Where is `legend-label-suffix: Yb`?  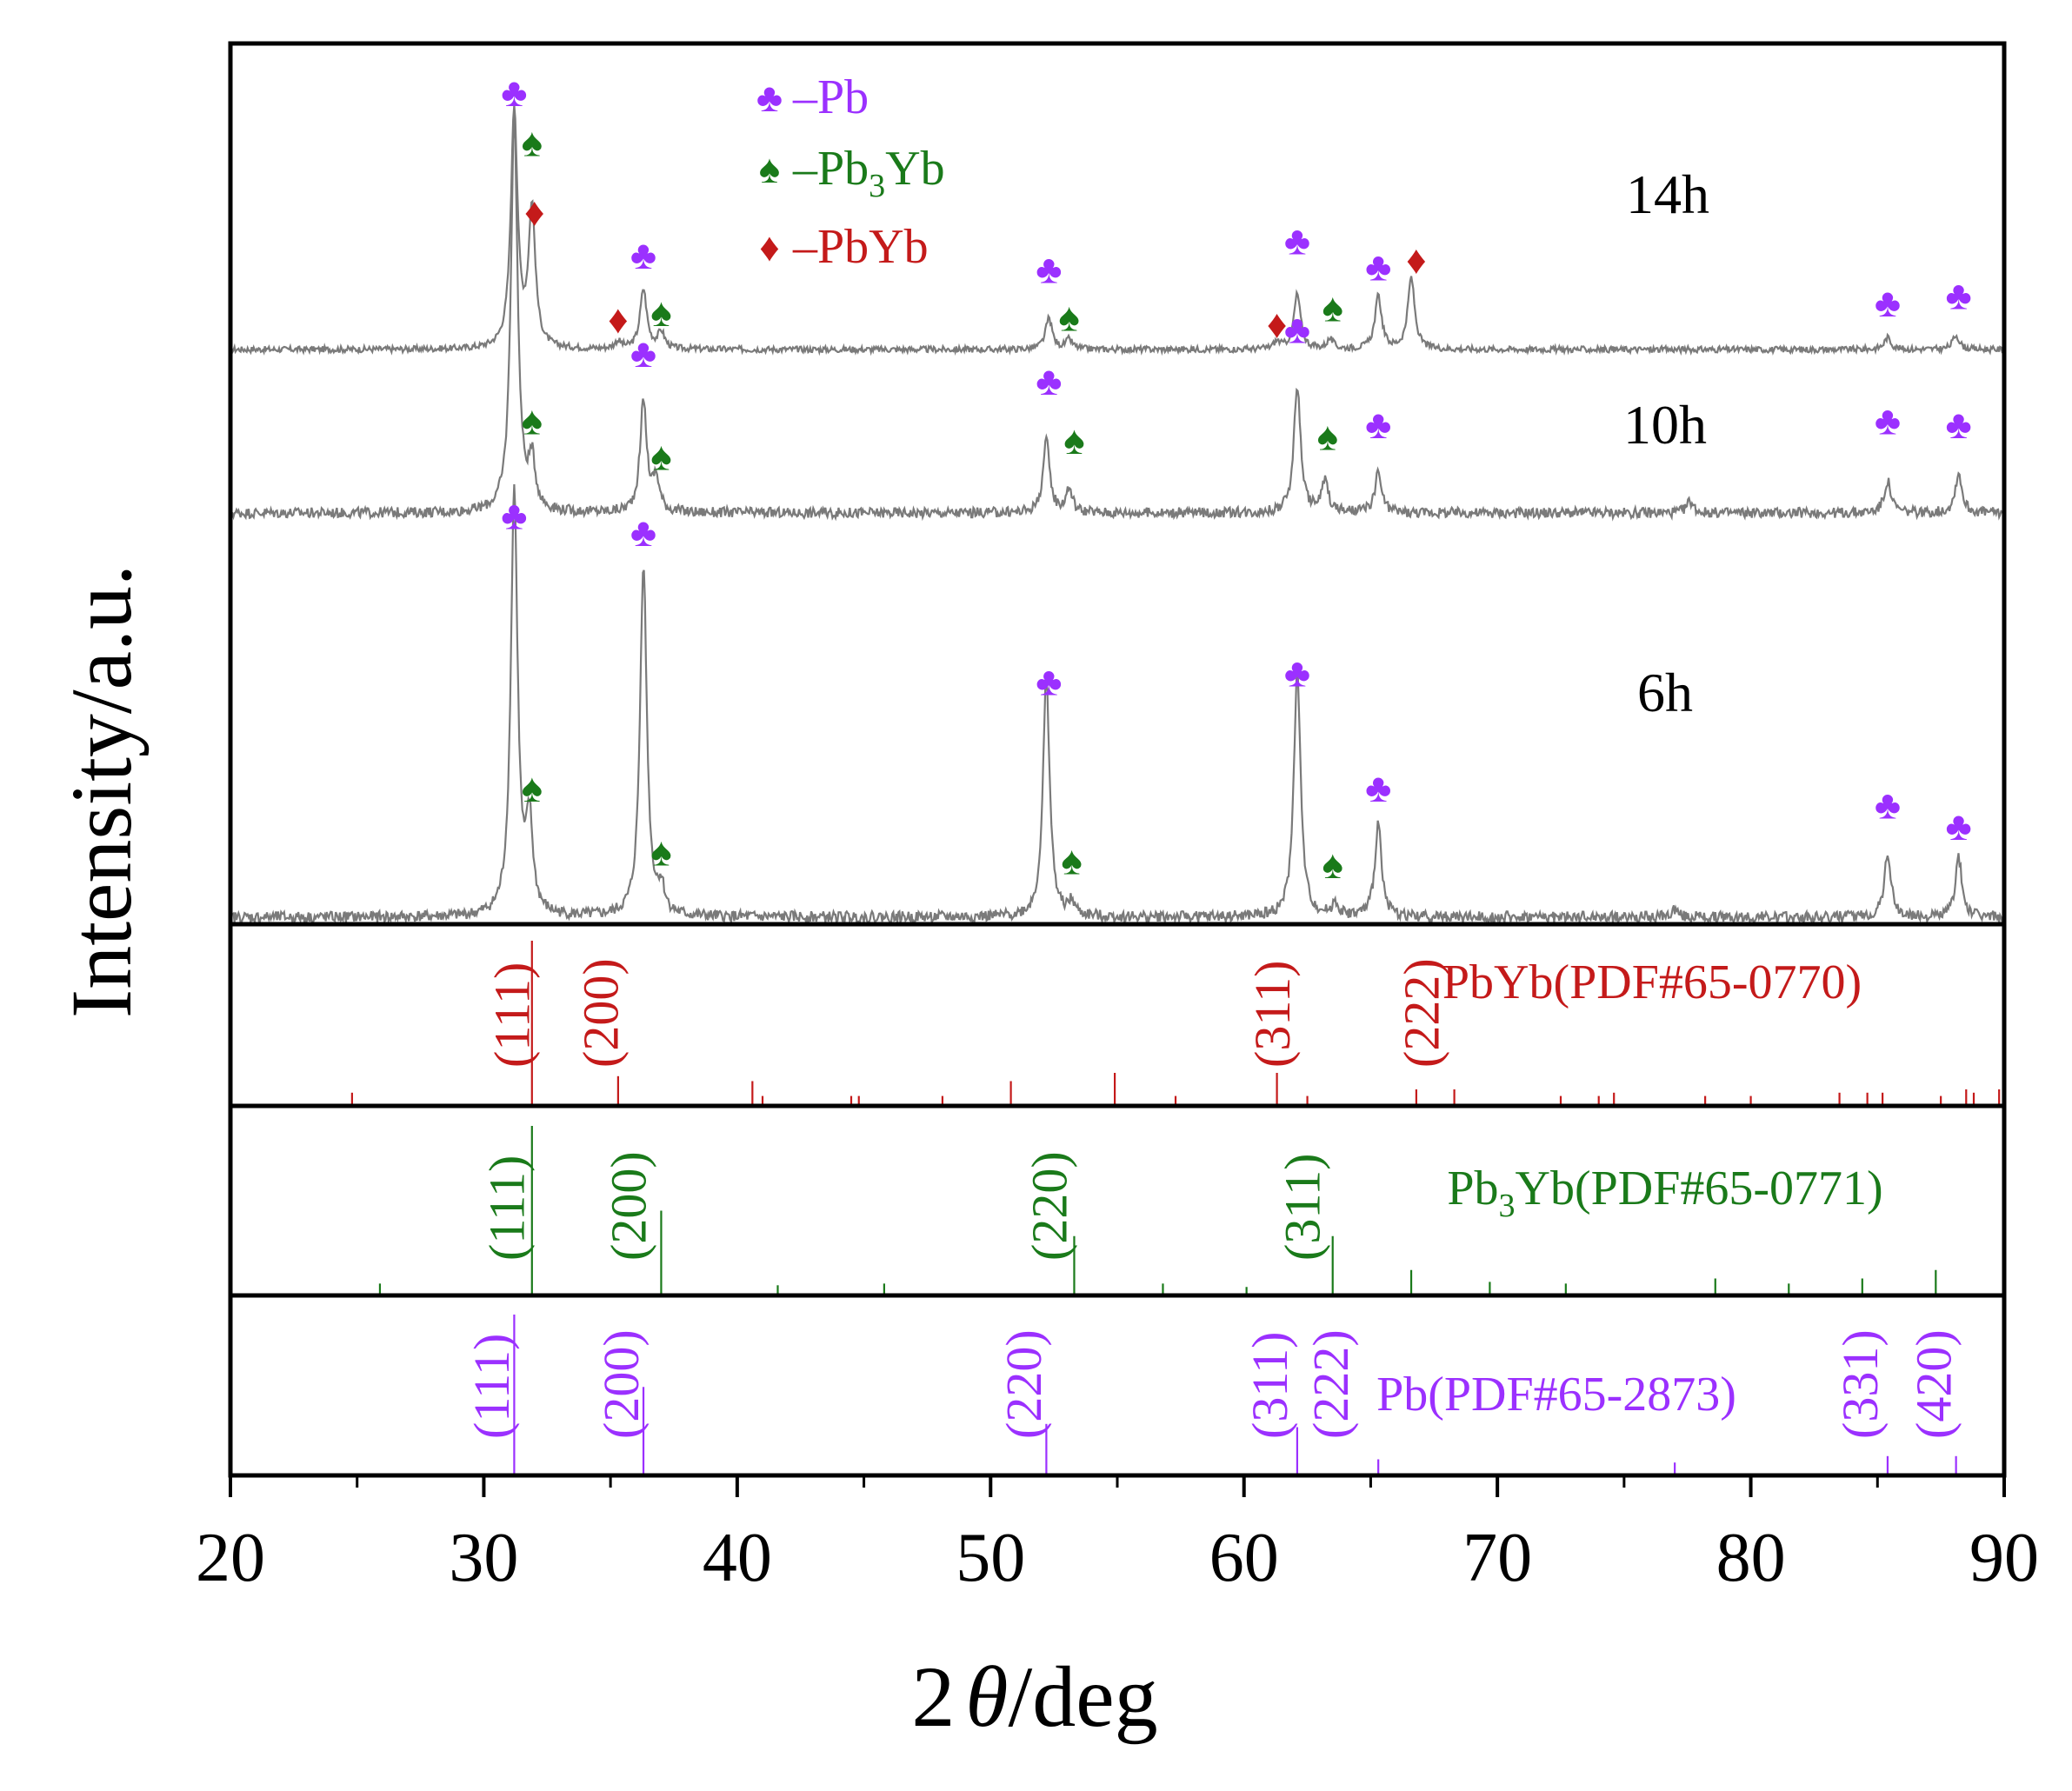 legend-label-suffix: Yb is located at coordinates (914, 169).